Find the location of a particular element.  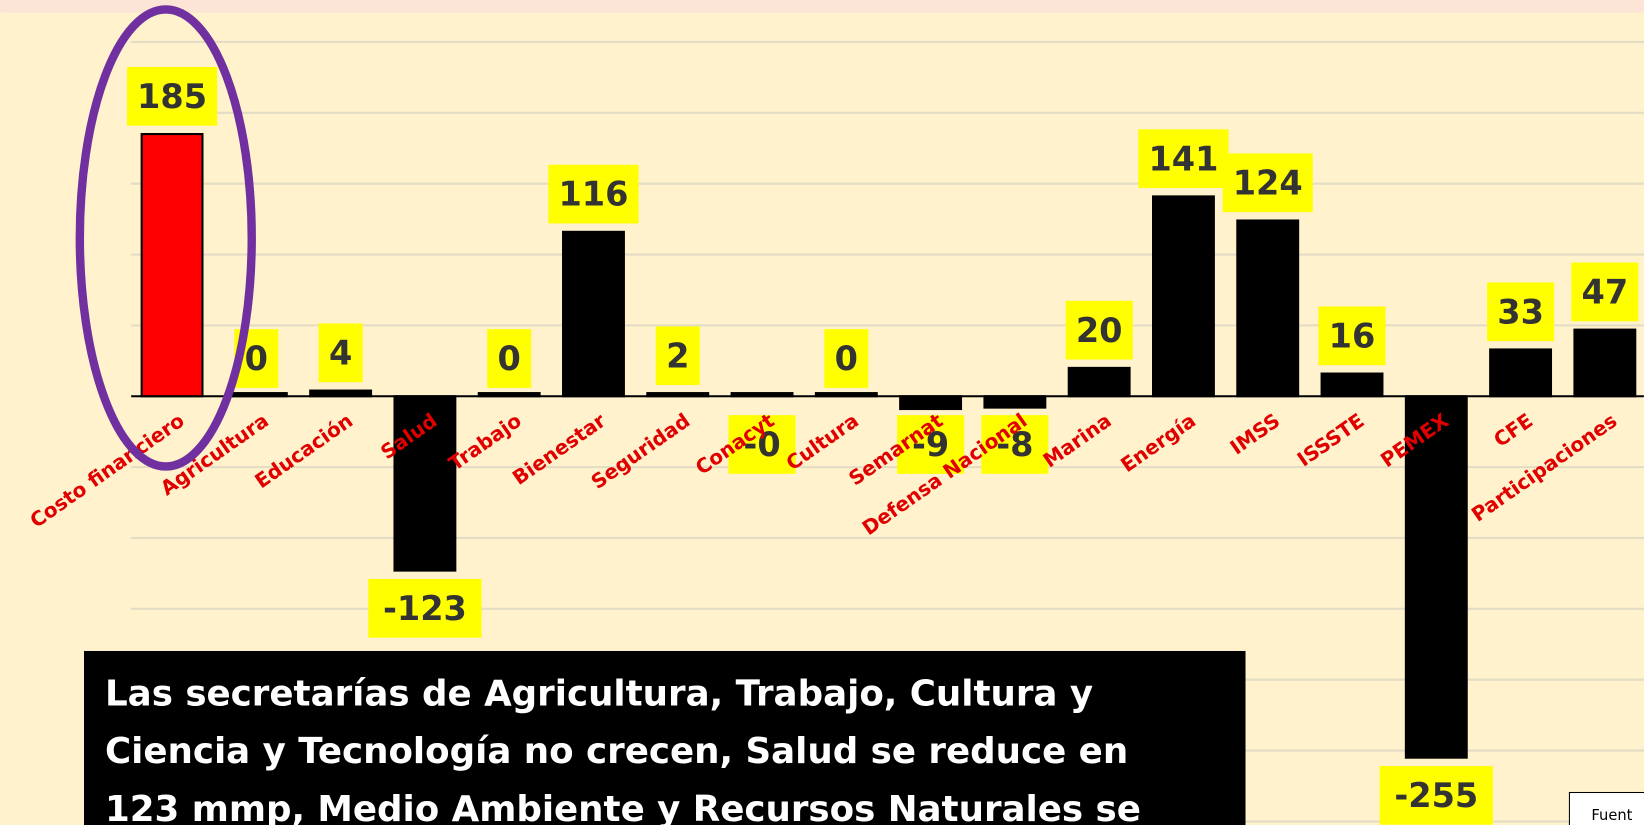

value-label: -0 is located at coordinates (761, 444).